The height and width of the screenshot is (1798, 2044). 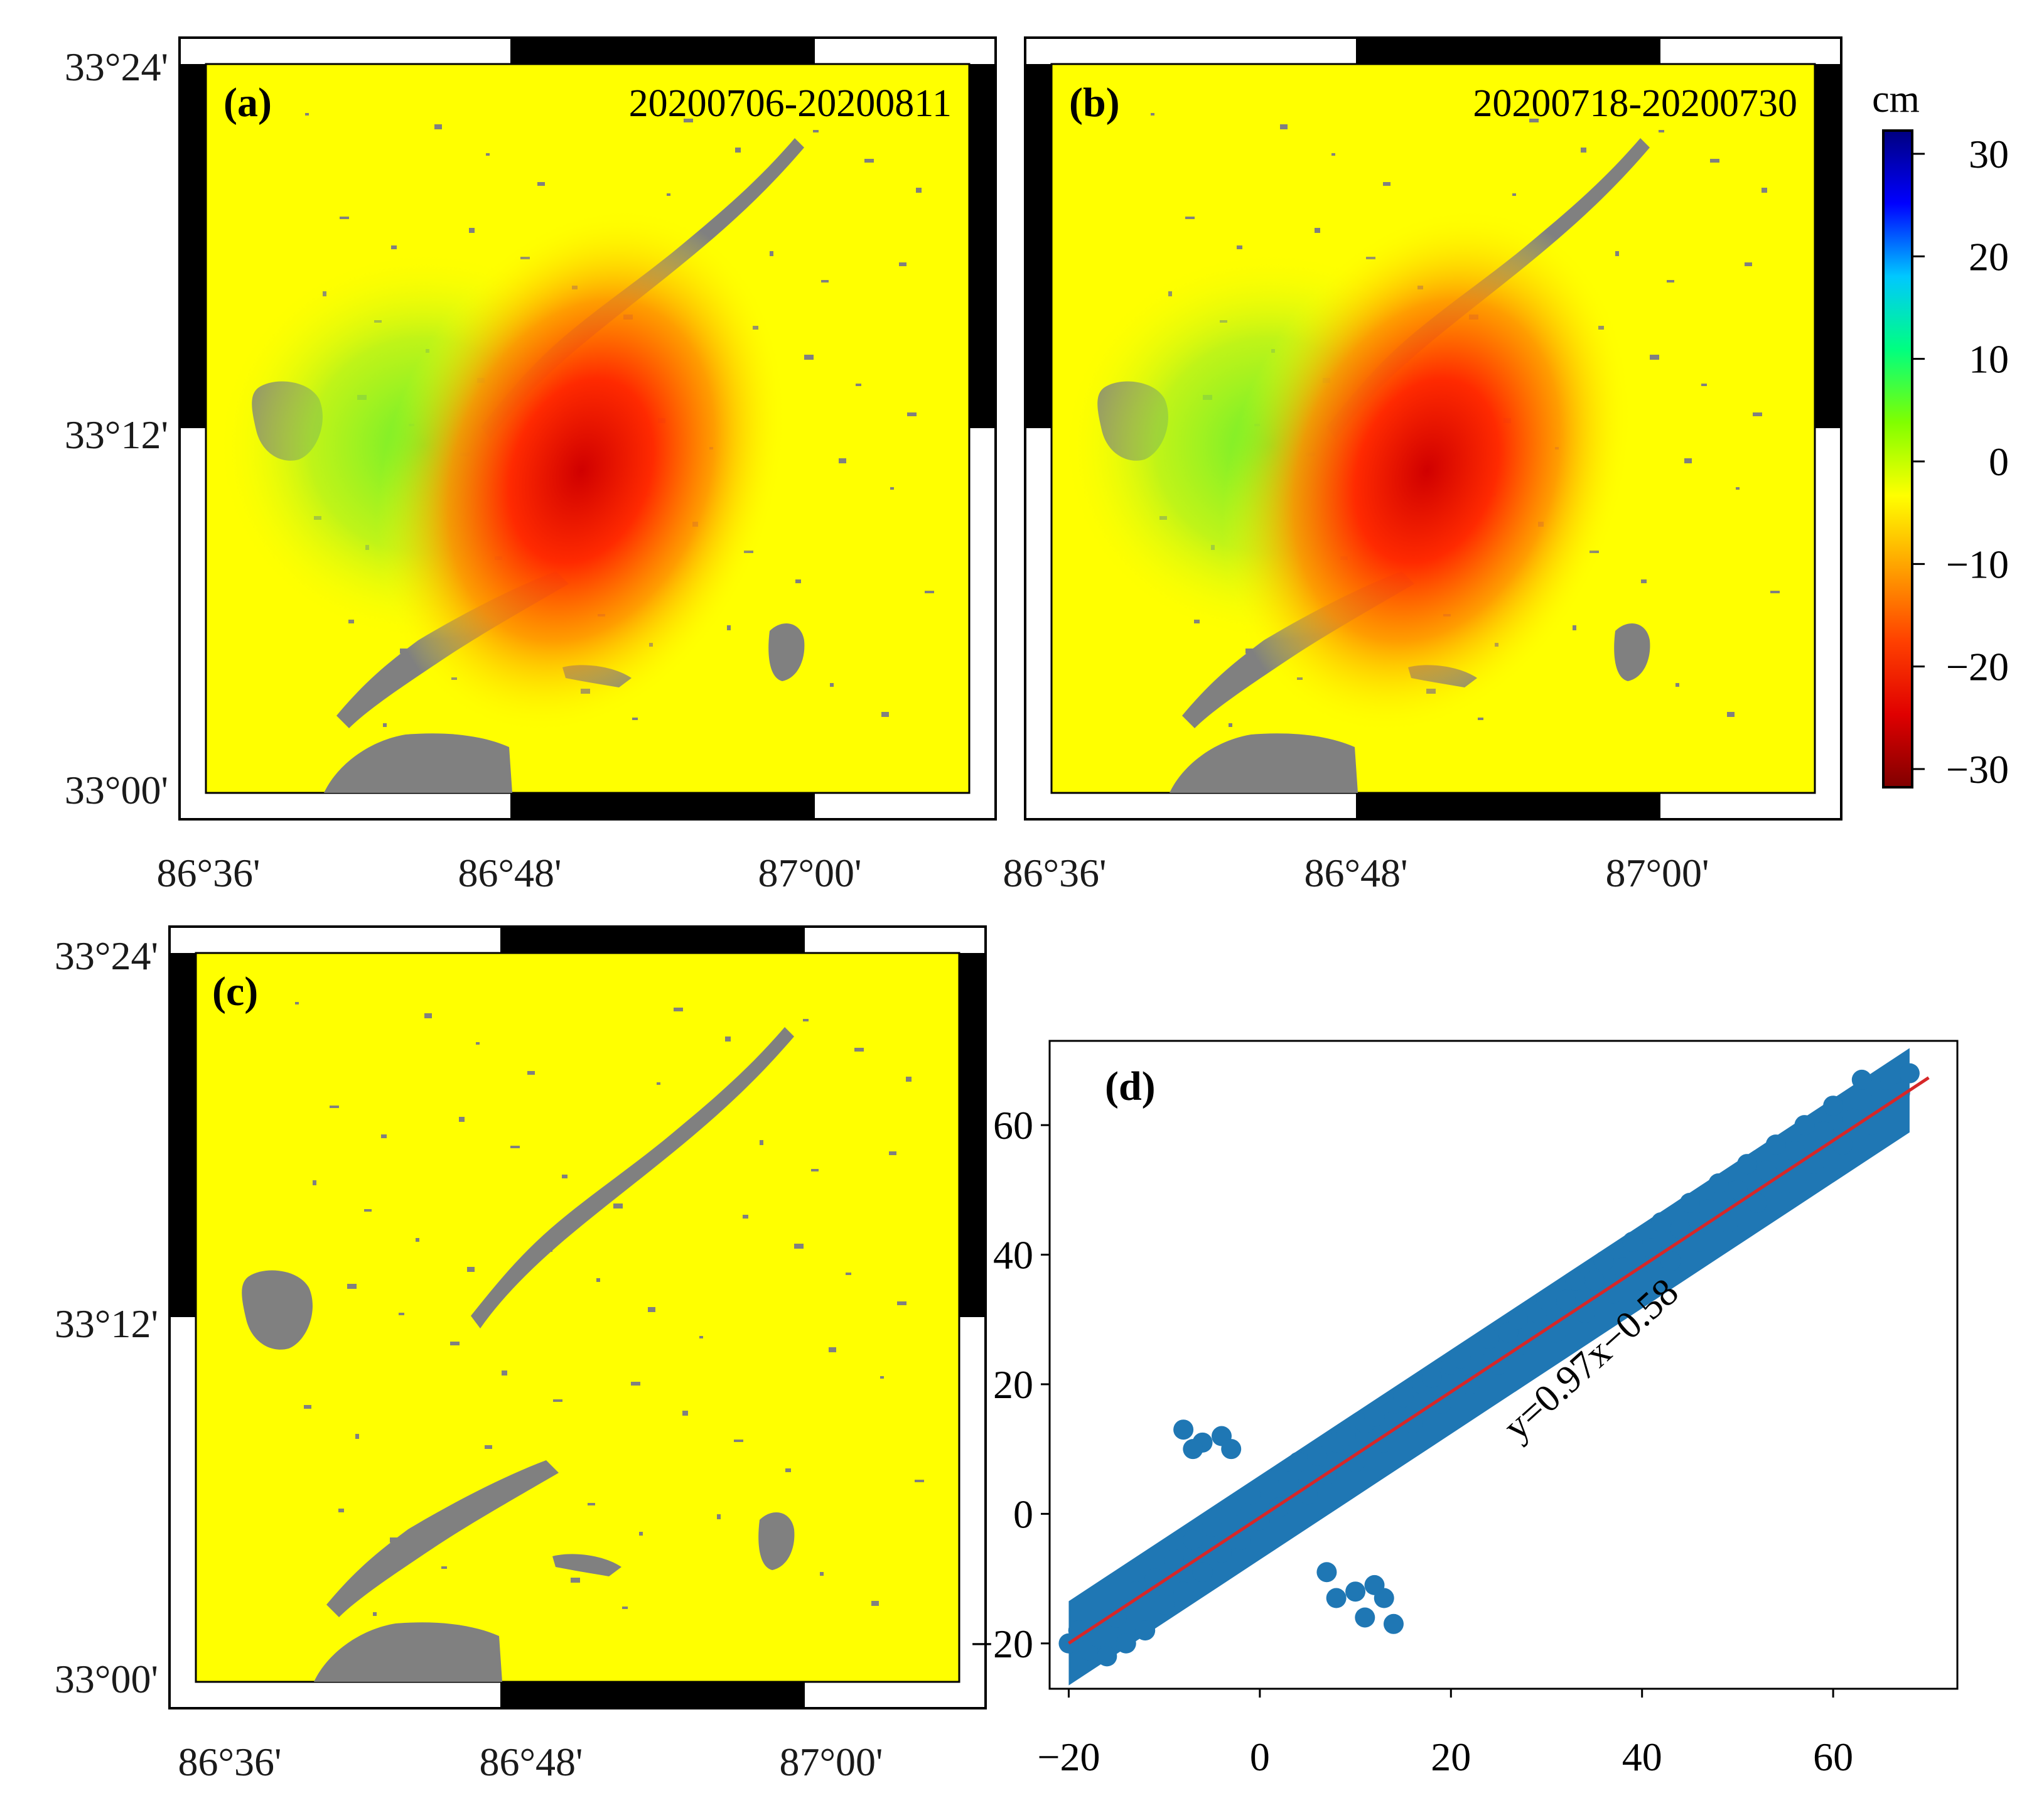 What do you see at coordinates (1635, 103) in the screenshot?
I see `interferogram-date: 20200718-20200730` at bounding box center [1635, 103].